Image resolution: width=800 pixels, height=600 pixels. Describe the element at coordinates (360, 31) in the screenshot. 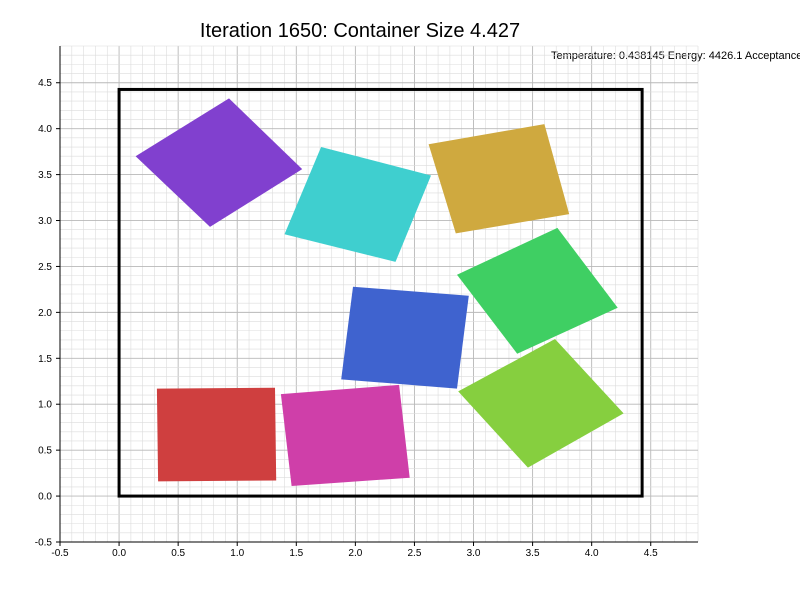

I see `chart-title: Iteration 1650: Container Size 4.427` at that location.